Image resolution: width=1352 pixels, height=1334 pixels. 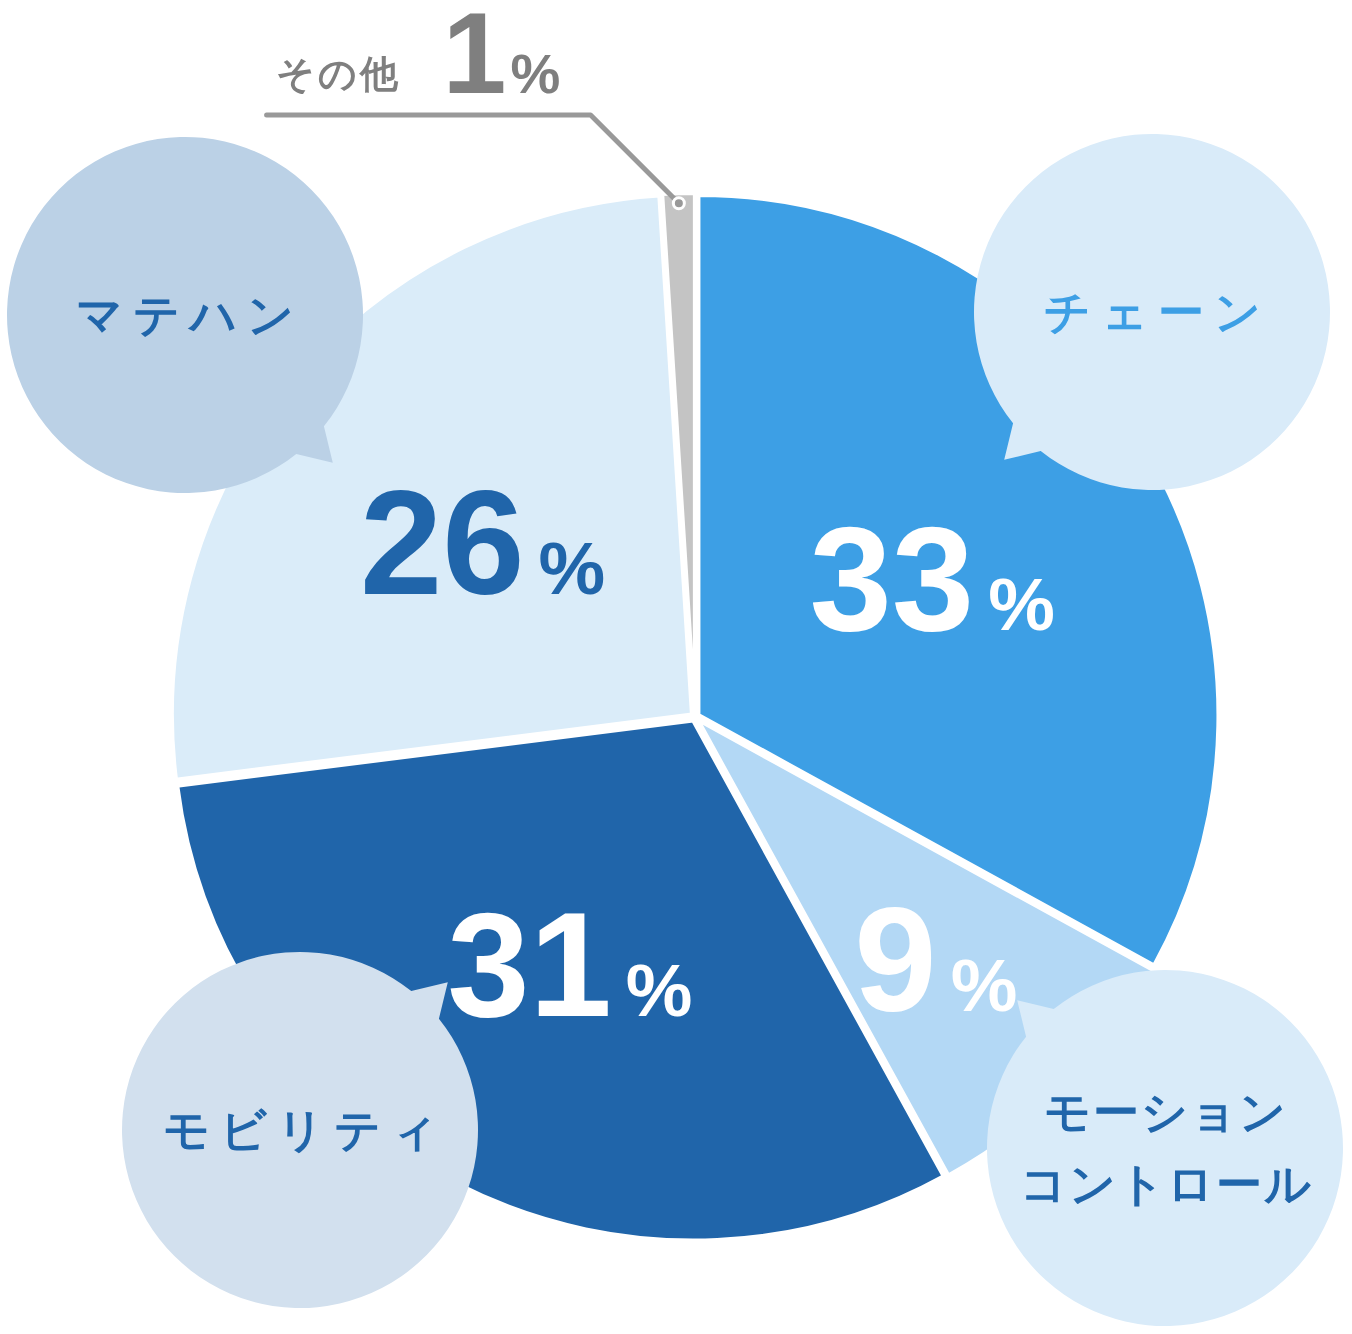 What do you see at coordinates (932, 578) in the screenshot?
I see `data-label: 33%` at bounding box center [932, 578].